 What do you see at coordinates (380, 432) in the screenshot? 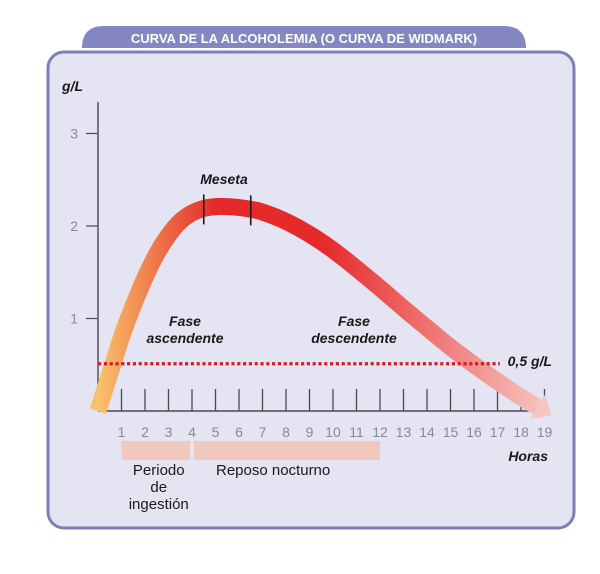
I see `x-tick-label: 12` at bounding box center [380, 432].